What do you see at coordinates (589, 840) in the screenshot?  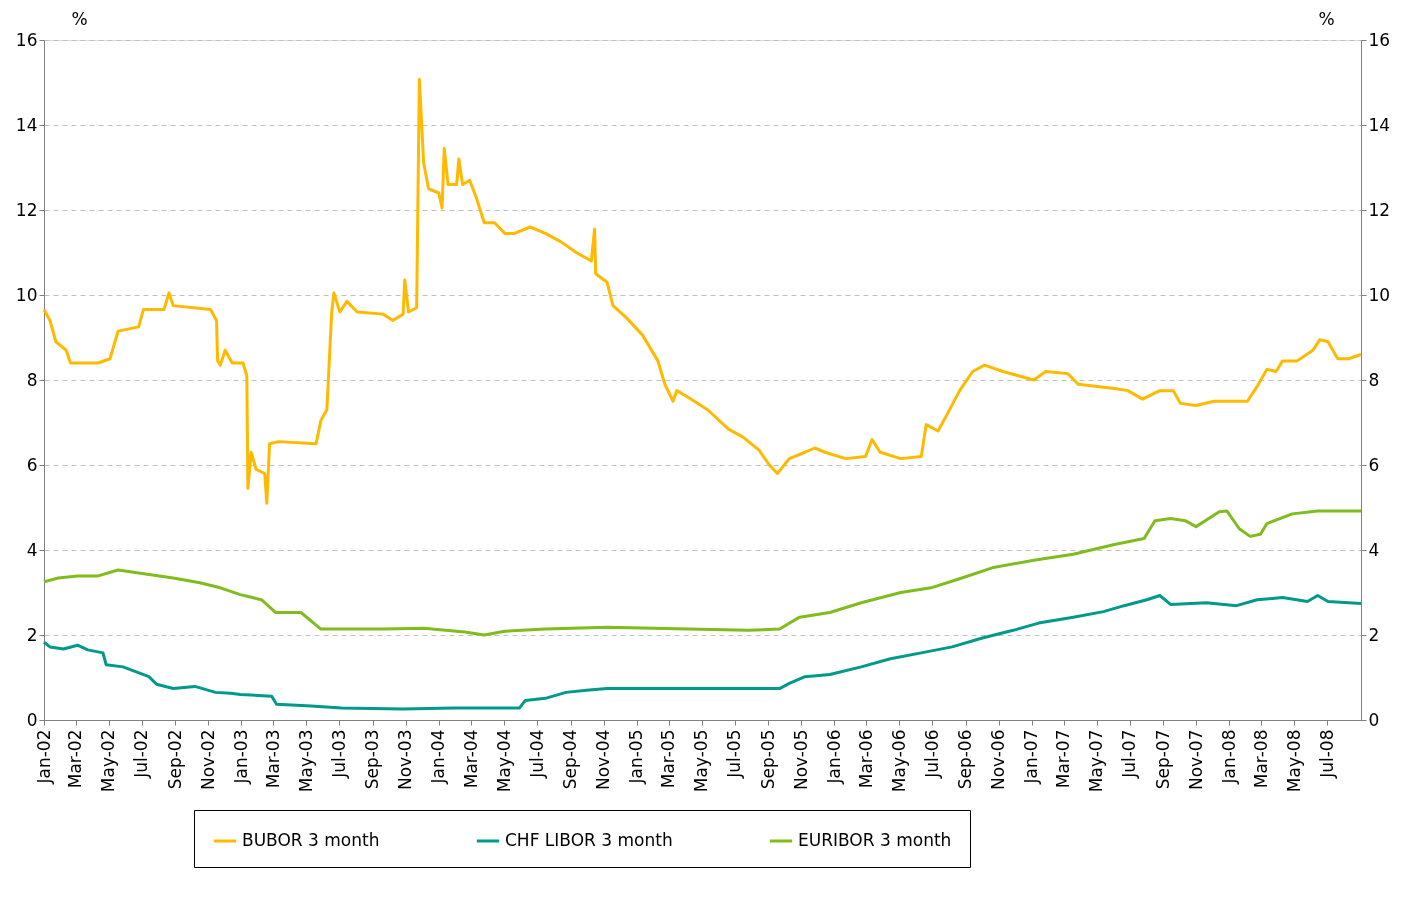 I see `legend-label: CHF LIBOR 3 month` at bounding box center [589, 840].